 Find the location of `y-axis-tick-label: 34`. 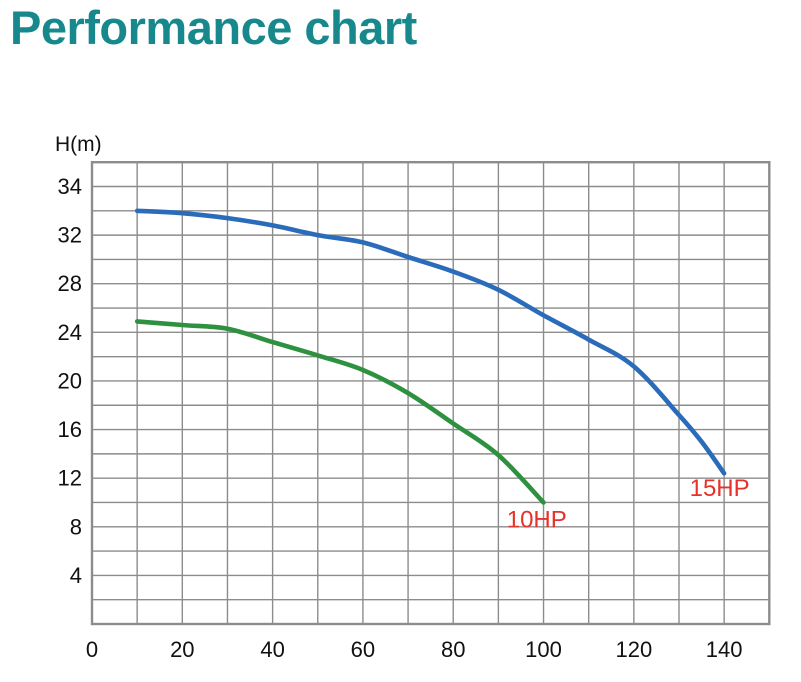

y-axis-tick-label: 34 is located at coordinates (70, 186).